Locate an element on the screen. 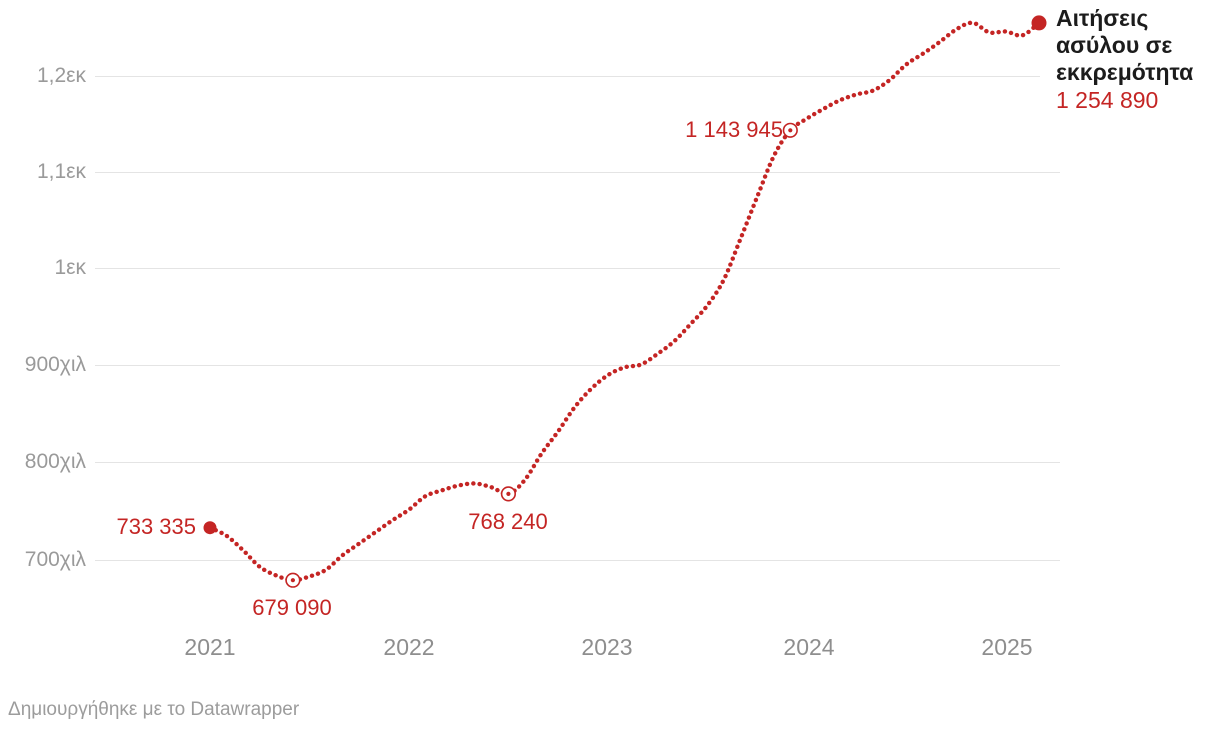  data-point-label: 1 143 945 is located at coordinates (734, 129).